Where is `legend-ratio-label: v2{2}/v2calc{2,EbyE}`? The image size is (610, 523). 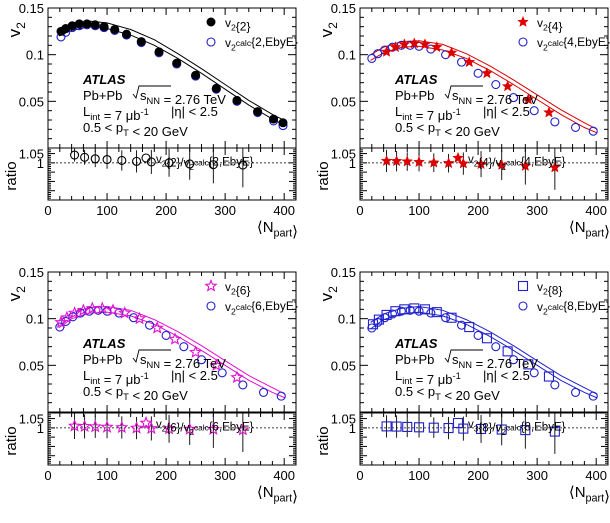
legend-ratio-label: v2{2}/v2calc{2,EbyE} is located at coordinates (205, 163).